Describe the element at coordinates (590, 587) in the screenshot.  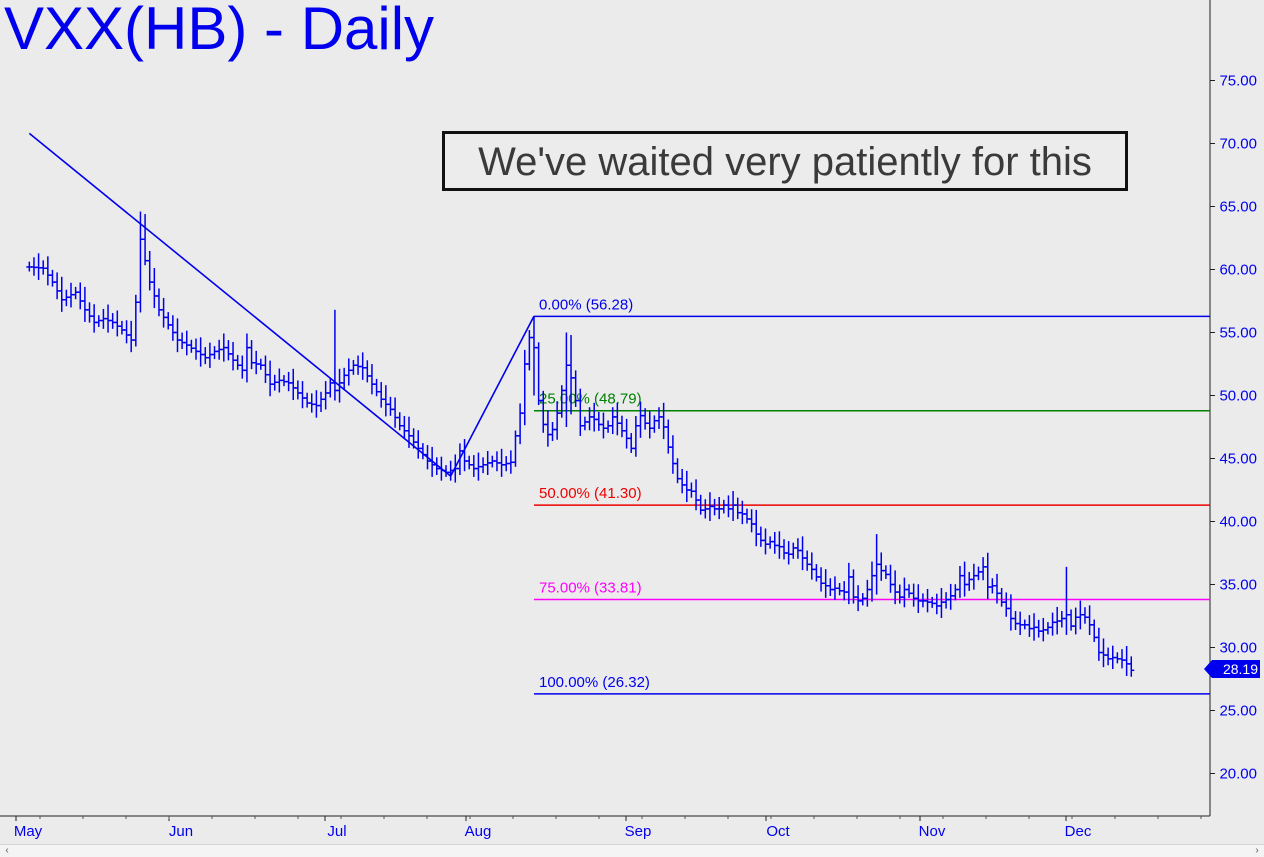
I see `fib-level-label: 75.00% (33.81)` at that location.